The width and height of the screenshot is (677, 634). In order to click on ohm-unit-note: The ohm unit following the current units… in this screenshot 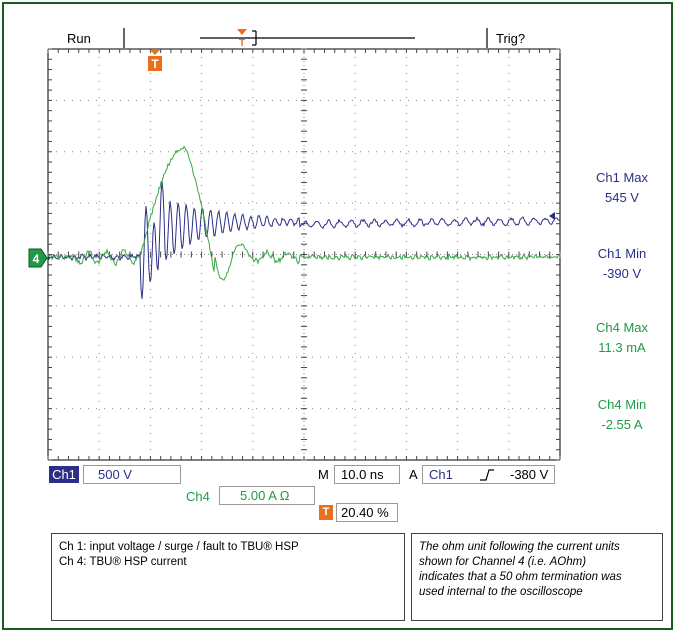, I will do `click(537, 577)`.